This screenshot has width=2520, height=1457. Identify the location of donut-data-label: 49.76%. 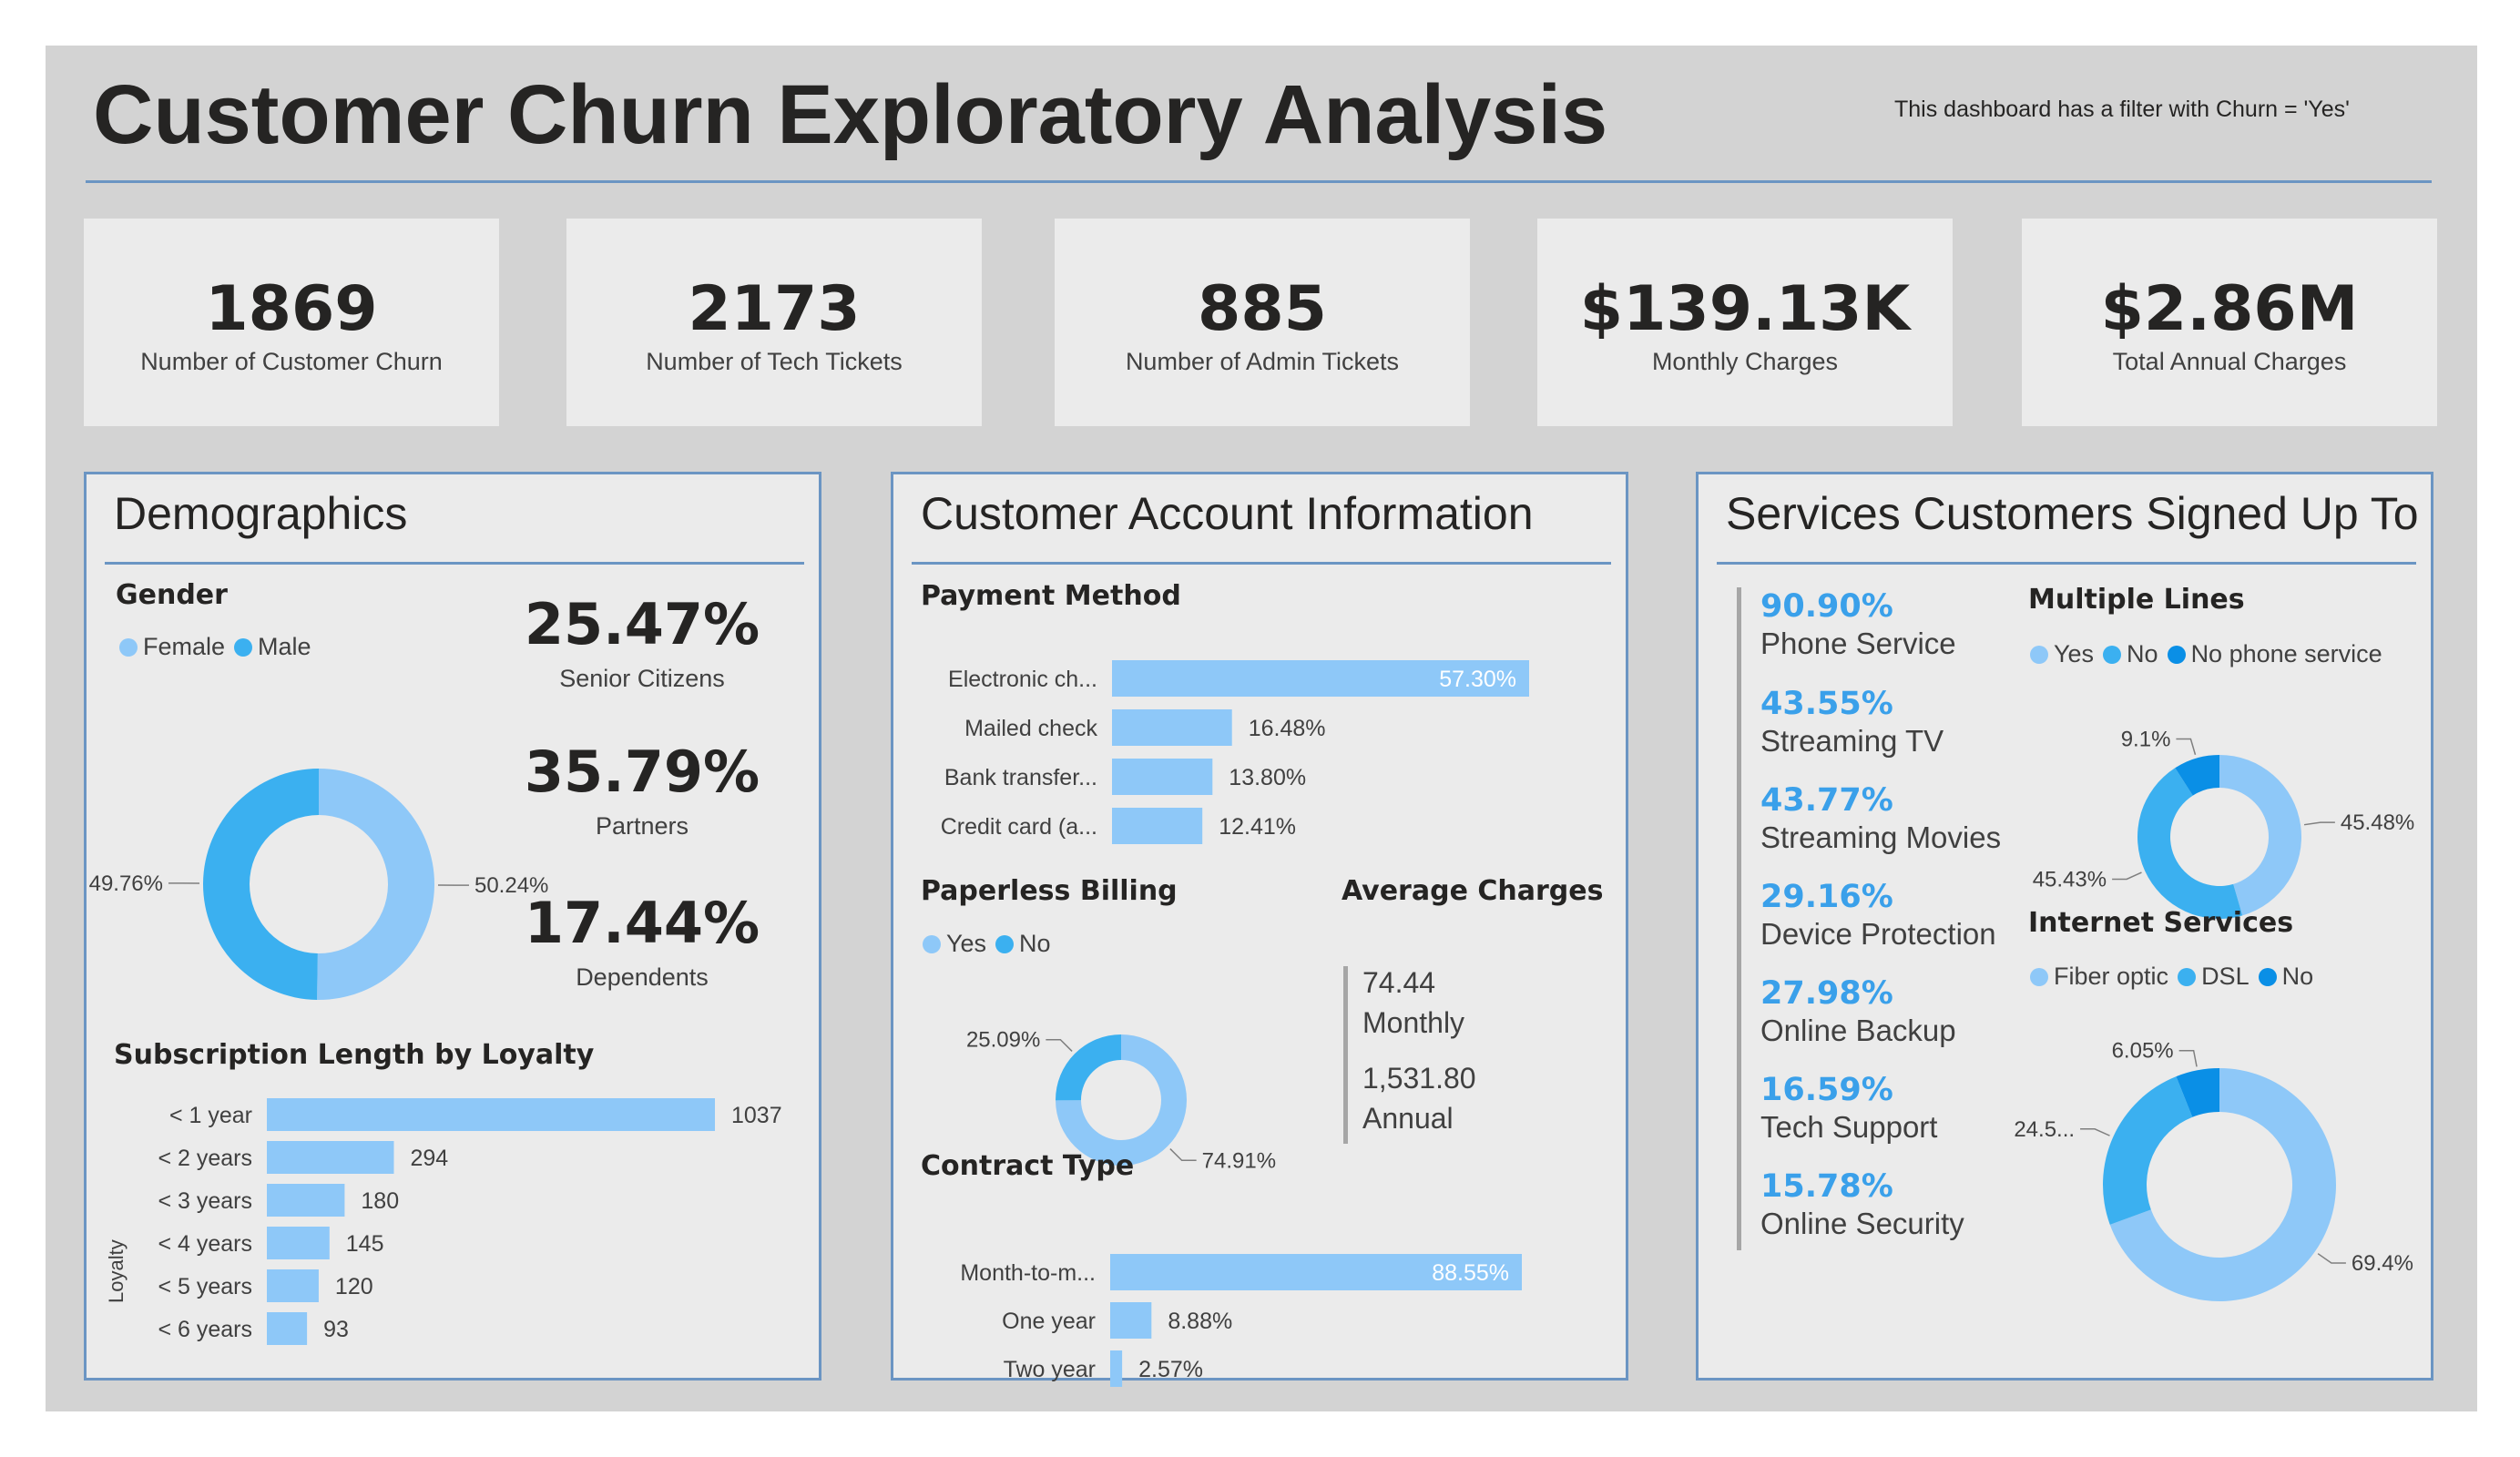
(126, 884).